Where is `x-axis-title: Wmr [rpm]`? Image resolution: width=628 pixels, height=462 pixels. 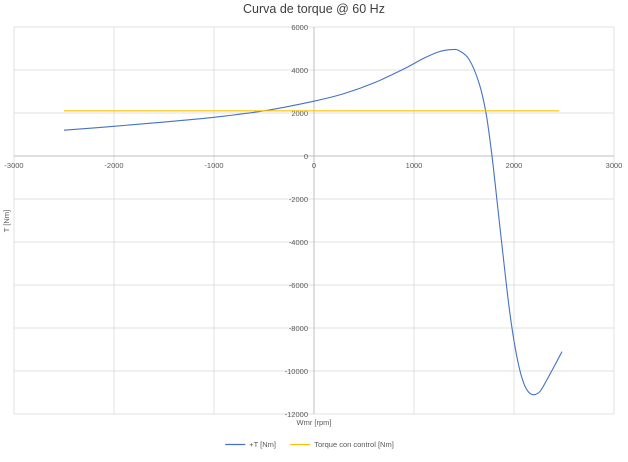 x-axis-title: Wmr [rpm] is located at coordinates (314, 422).